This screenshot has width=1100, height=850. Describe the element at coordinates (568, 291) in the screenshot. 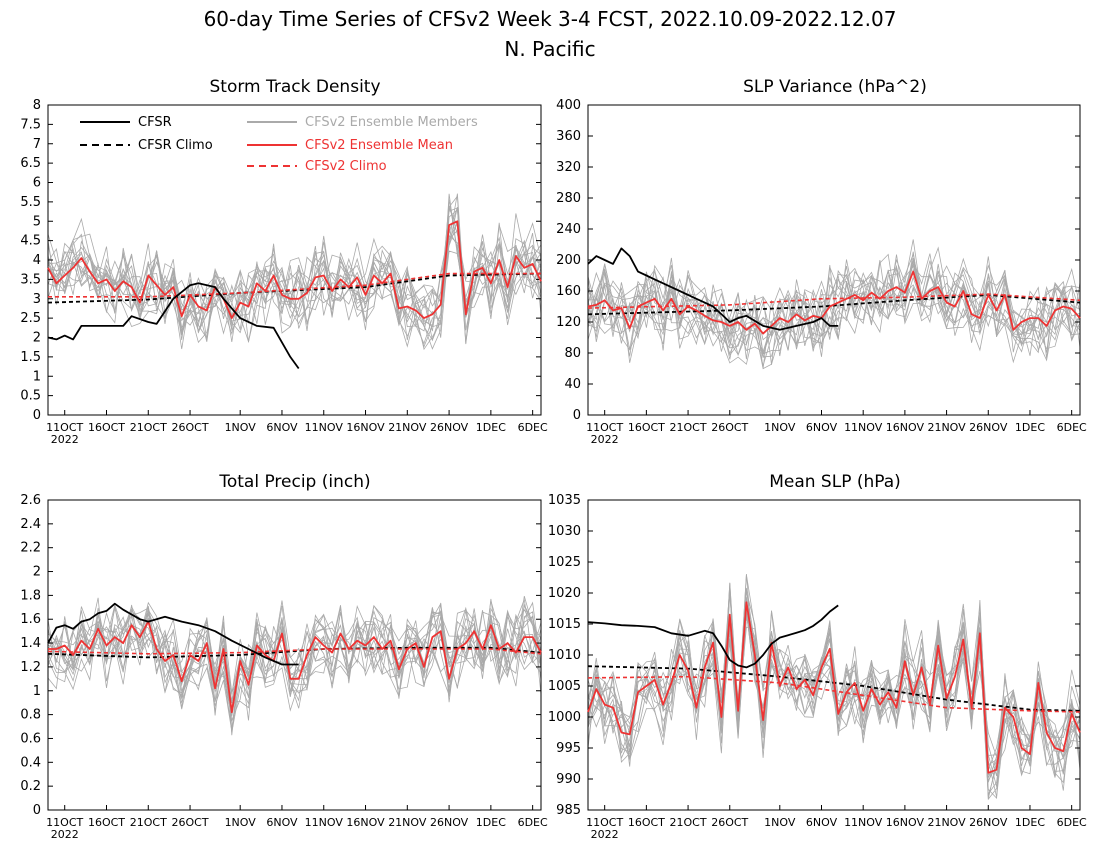

I see `y-tick-label: 160` at that location.